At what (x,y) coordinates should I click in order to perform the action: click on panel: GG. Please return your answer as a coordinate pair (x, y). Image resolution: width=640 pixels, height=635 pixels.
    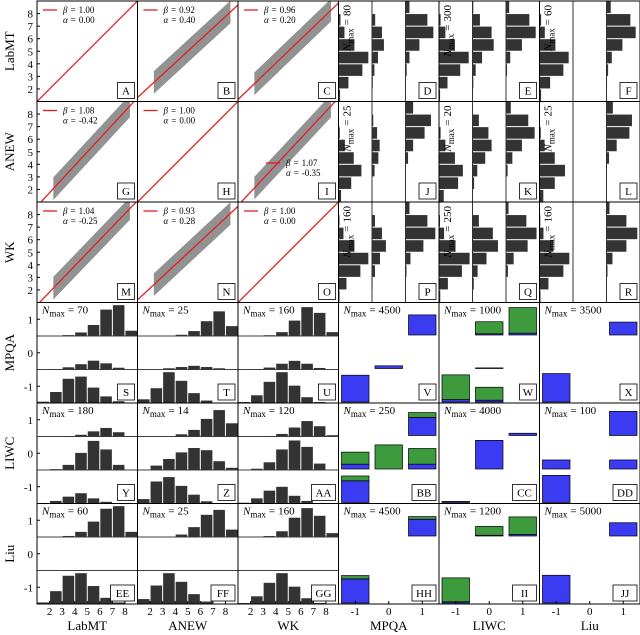
    Looking at the image, I should click on (288, 554).